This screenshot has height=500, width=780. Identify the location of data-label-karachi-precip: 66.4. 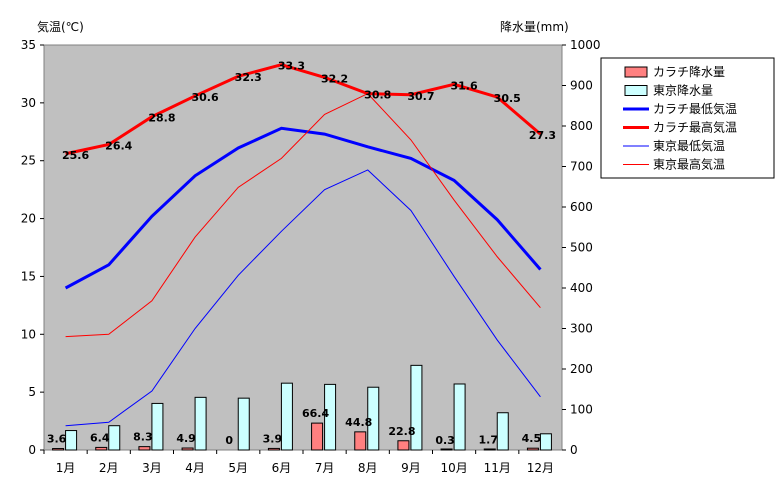
(315, 413).